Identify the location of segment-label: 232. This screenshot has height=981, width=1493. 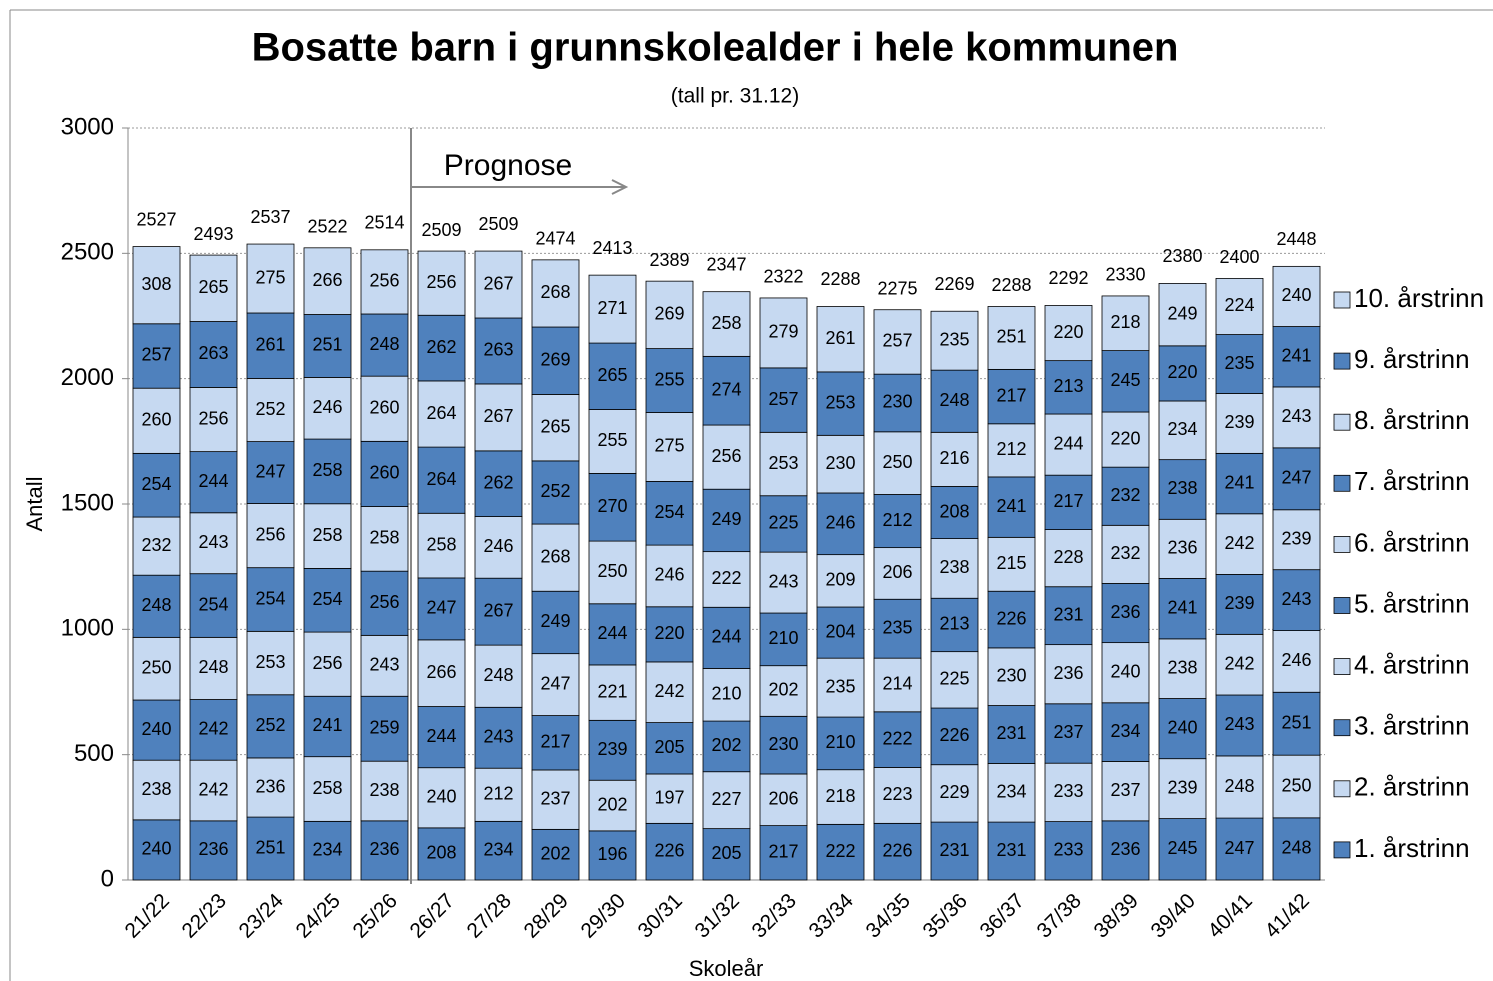
(1125, 495).